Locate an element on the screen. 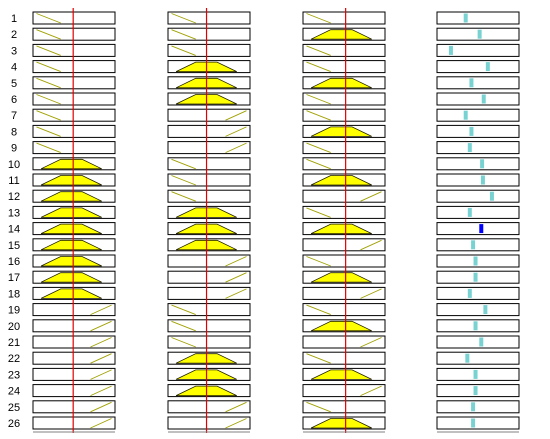 The height and width of the screenshot is (439, 550). rule-row: 11 is located at coordinates (264, 180).